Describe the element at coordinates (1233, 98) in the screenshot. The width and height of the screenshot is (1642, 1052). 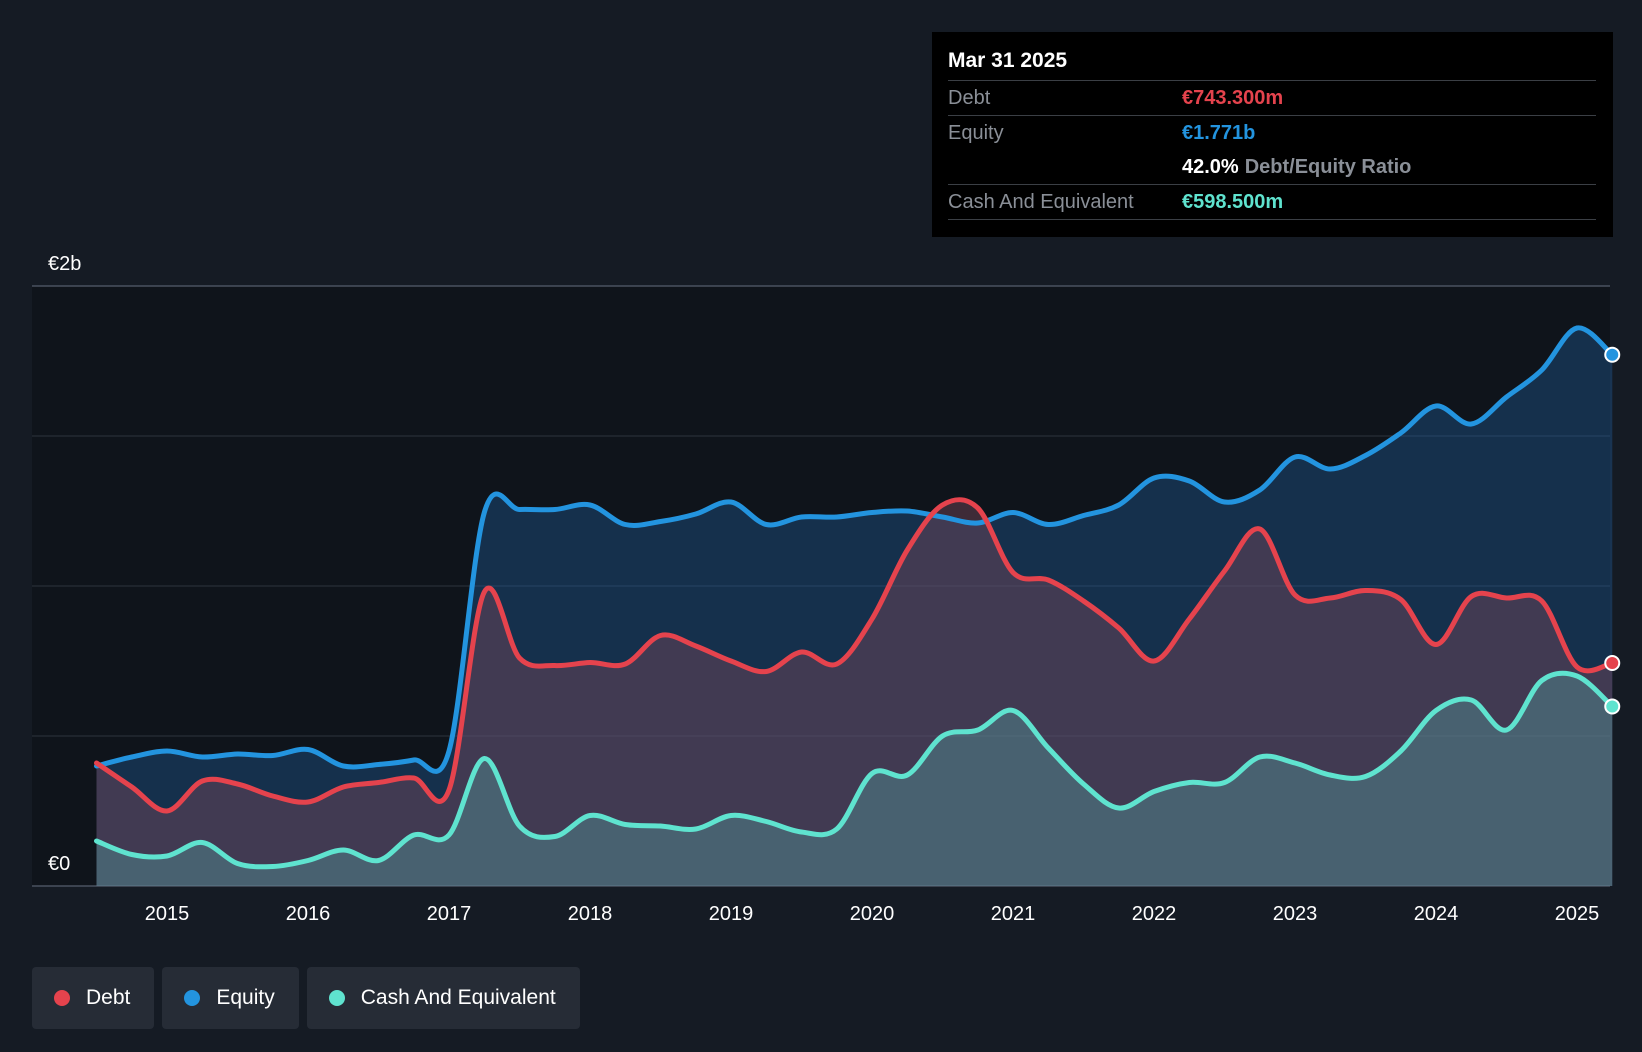
I see `tooltip-debt-value: €743.300m` at that location.